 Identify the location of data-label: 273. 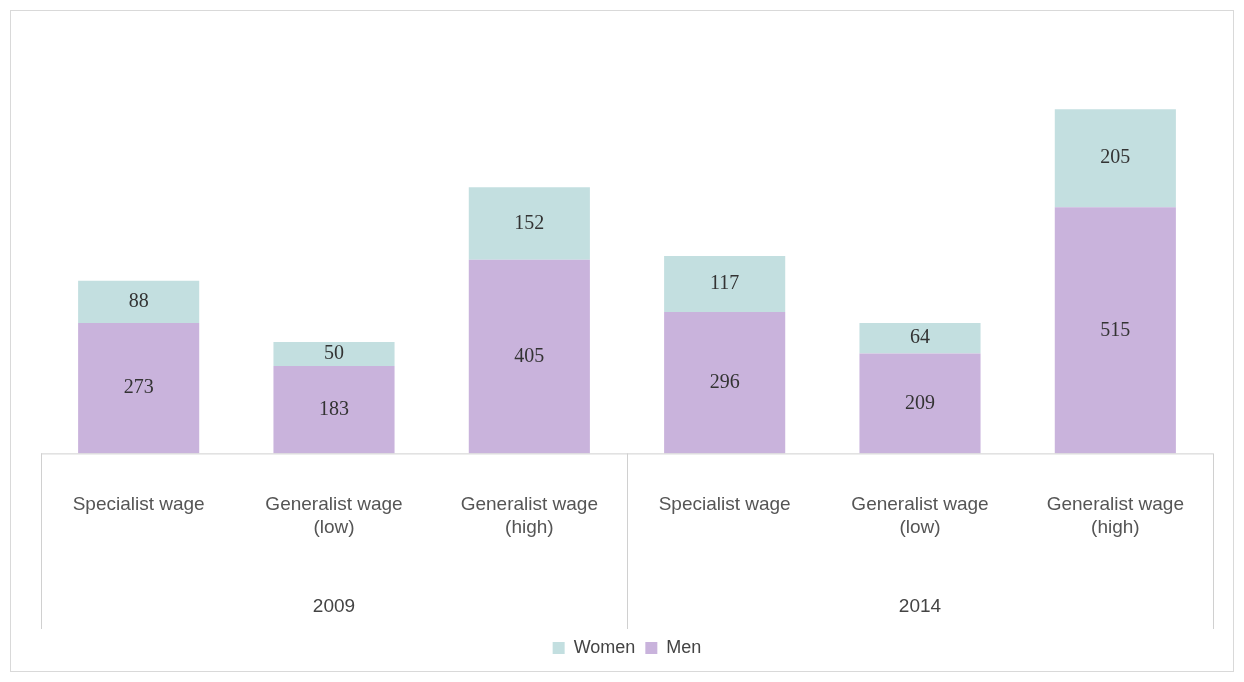
(138, 386).